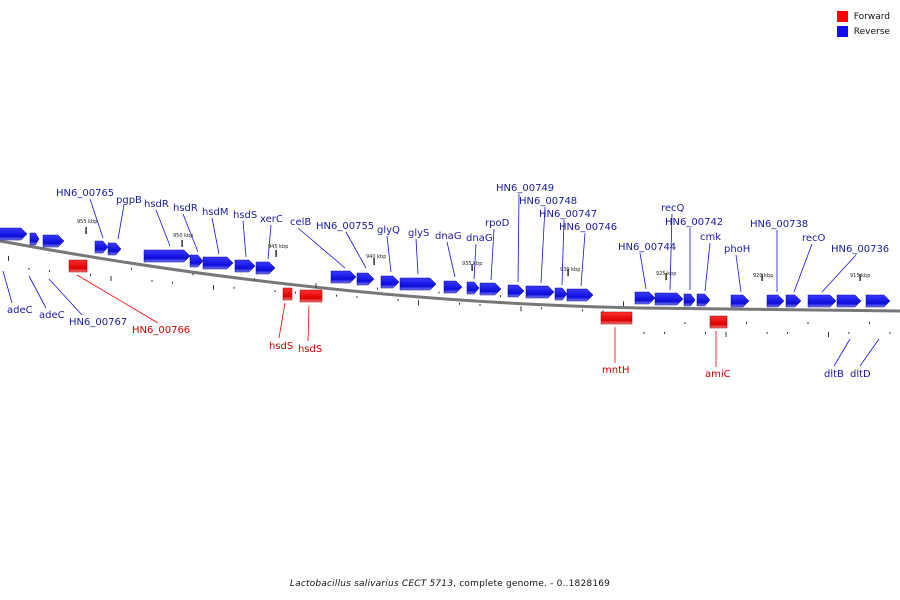  I want to click on gene-label: dltD, so click(860, 374).